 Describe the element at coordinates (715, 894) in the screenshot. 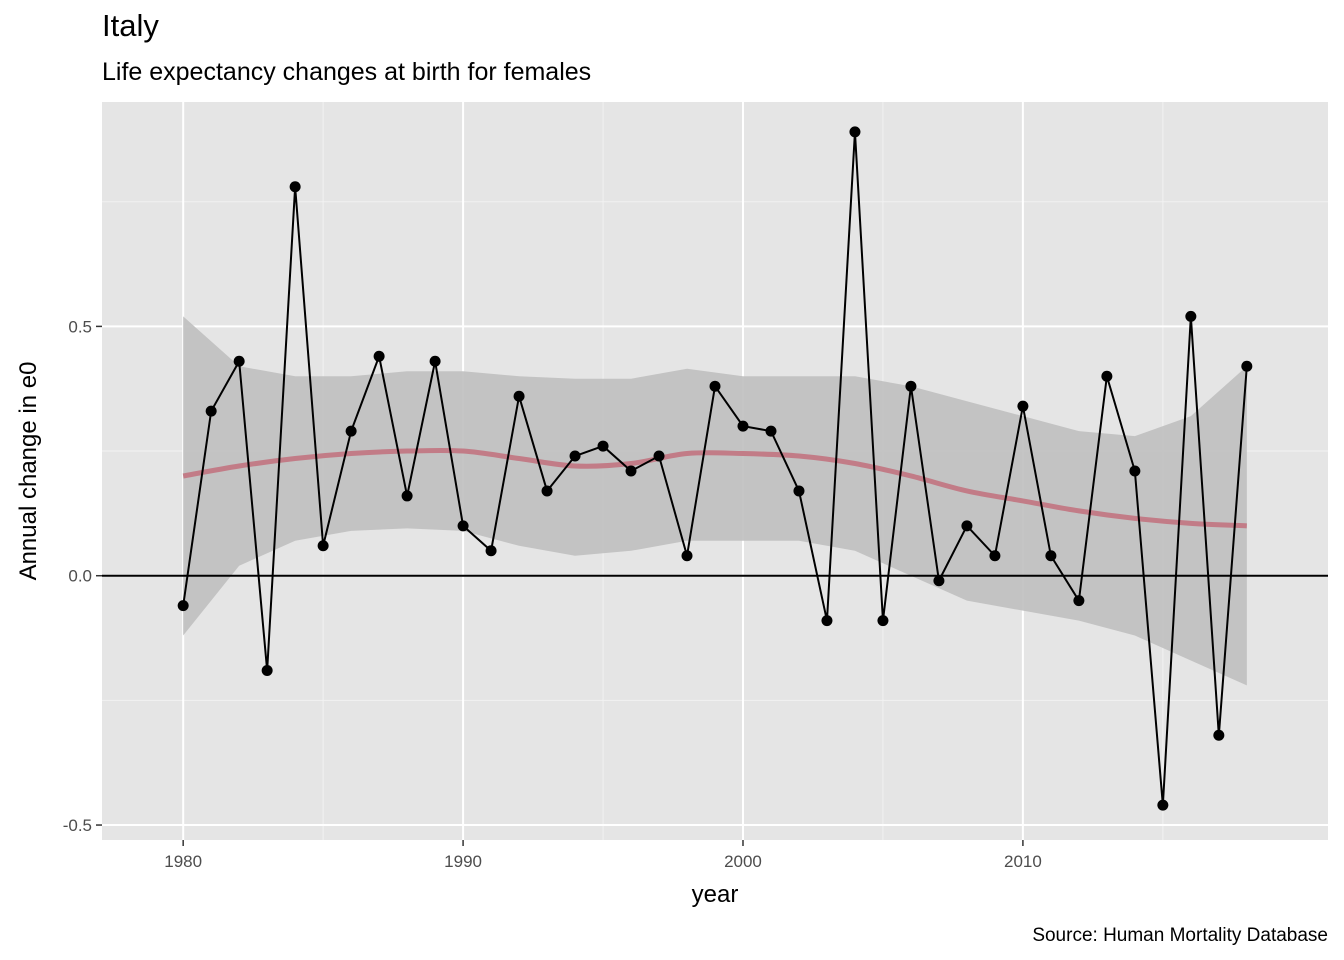

I see `x-axis-title: year` at that location.